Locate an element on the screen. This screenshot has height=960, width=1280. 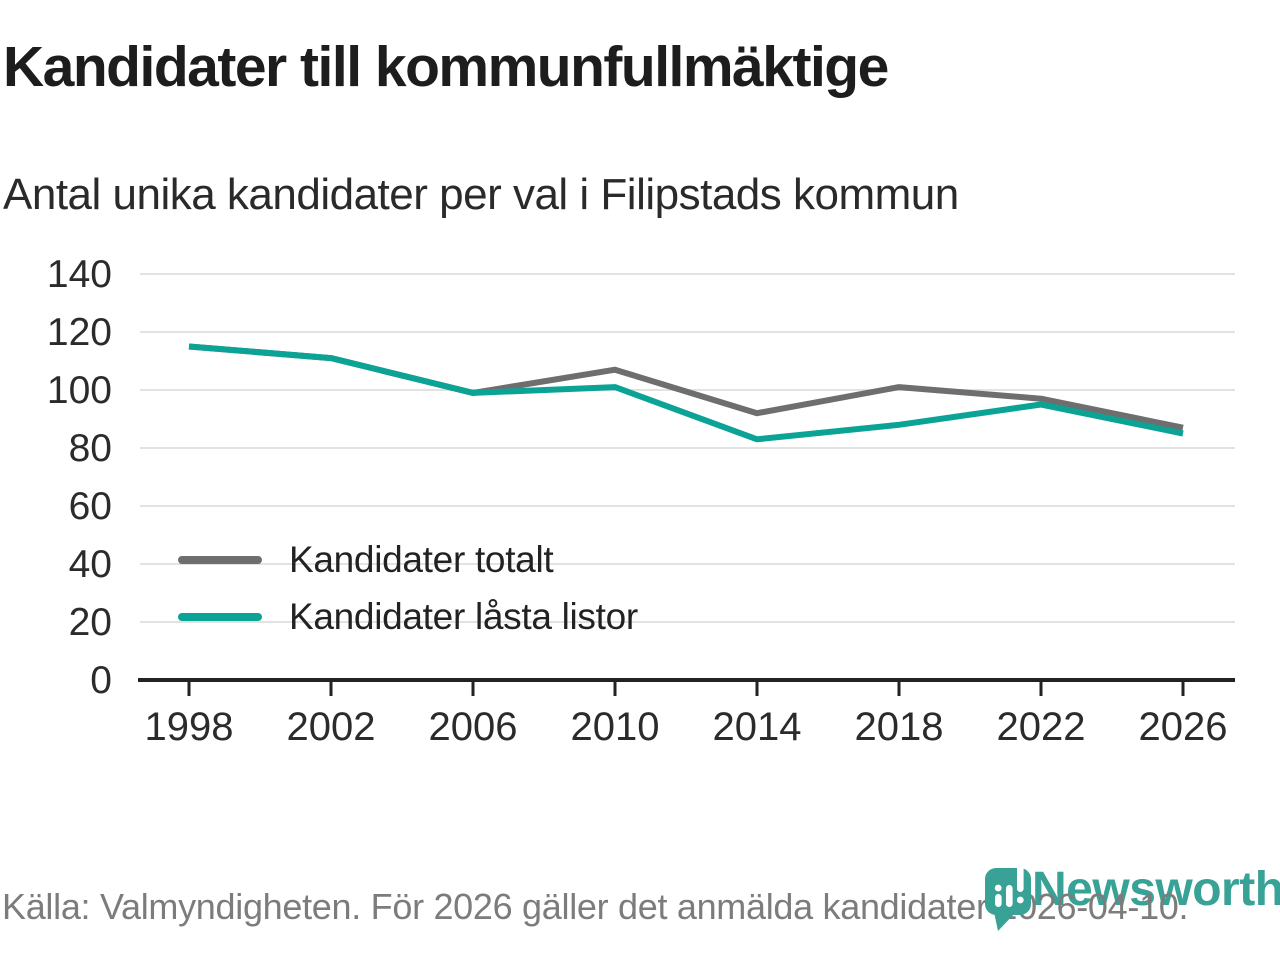
y-axis-label: 120 is located at coordinates (79, 332).